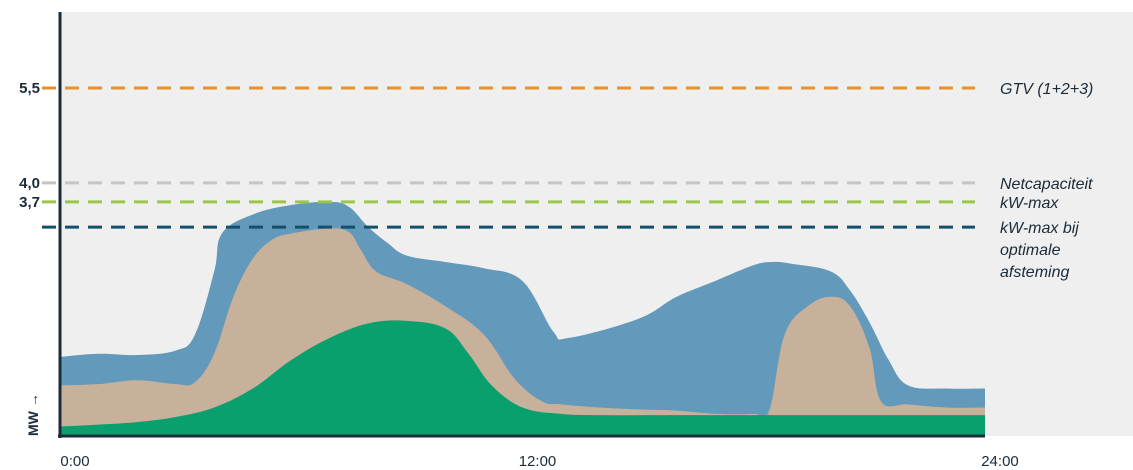 The width and height of the screenshot is (1133, 470). Describe the element at coordinates (29, 88) in the screenshot. I see `y-tick-label-1: 5,5` at that location.